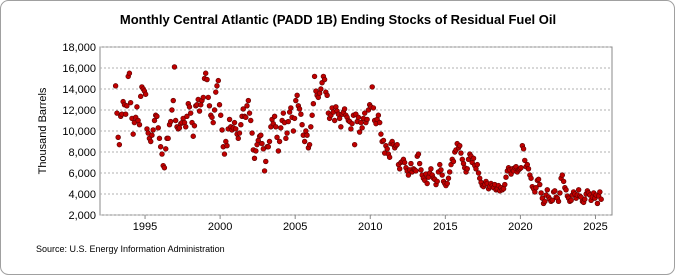  What do you see at coordinates (145, 227) in the screenshot?
I see `x-tick-label: 1995` at bounding box center [145, 227].